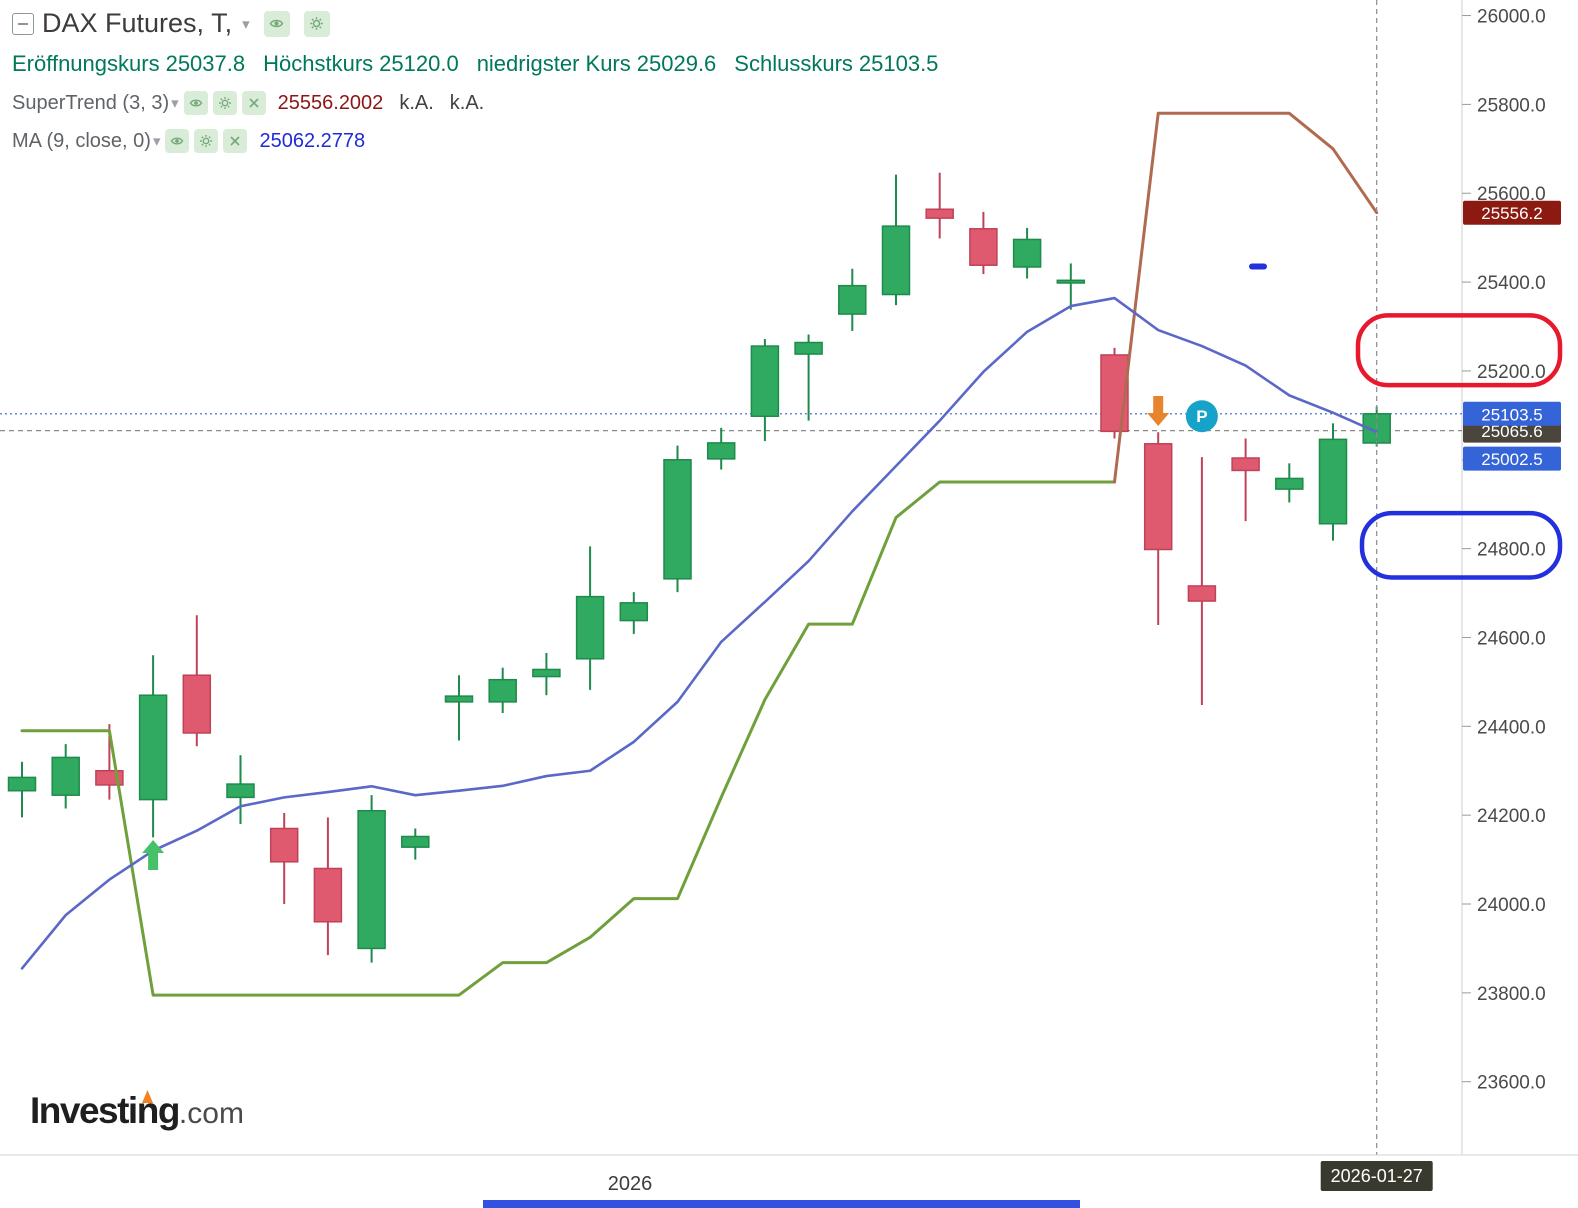  I want to click on y-tick-label: 24000.0, so click(1511, 905).